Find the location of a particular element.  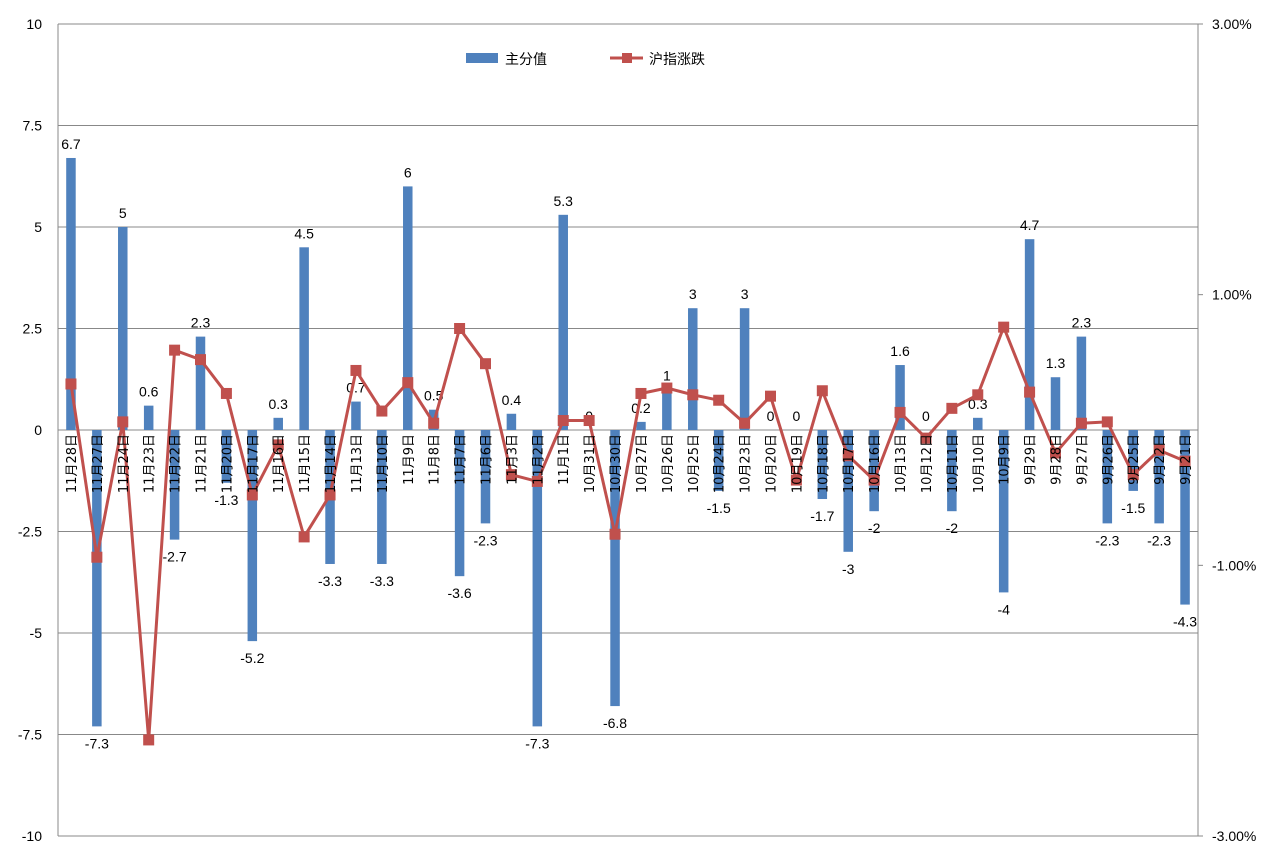

left-tick-label: -5 is located at coordinates (36, 633).